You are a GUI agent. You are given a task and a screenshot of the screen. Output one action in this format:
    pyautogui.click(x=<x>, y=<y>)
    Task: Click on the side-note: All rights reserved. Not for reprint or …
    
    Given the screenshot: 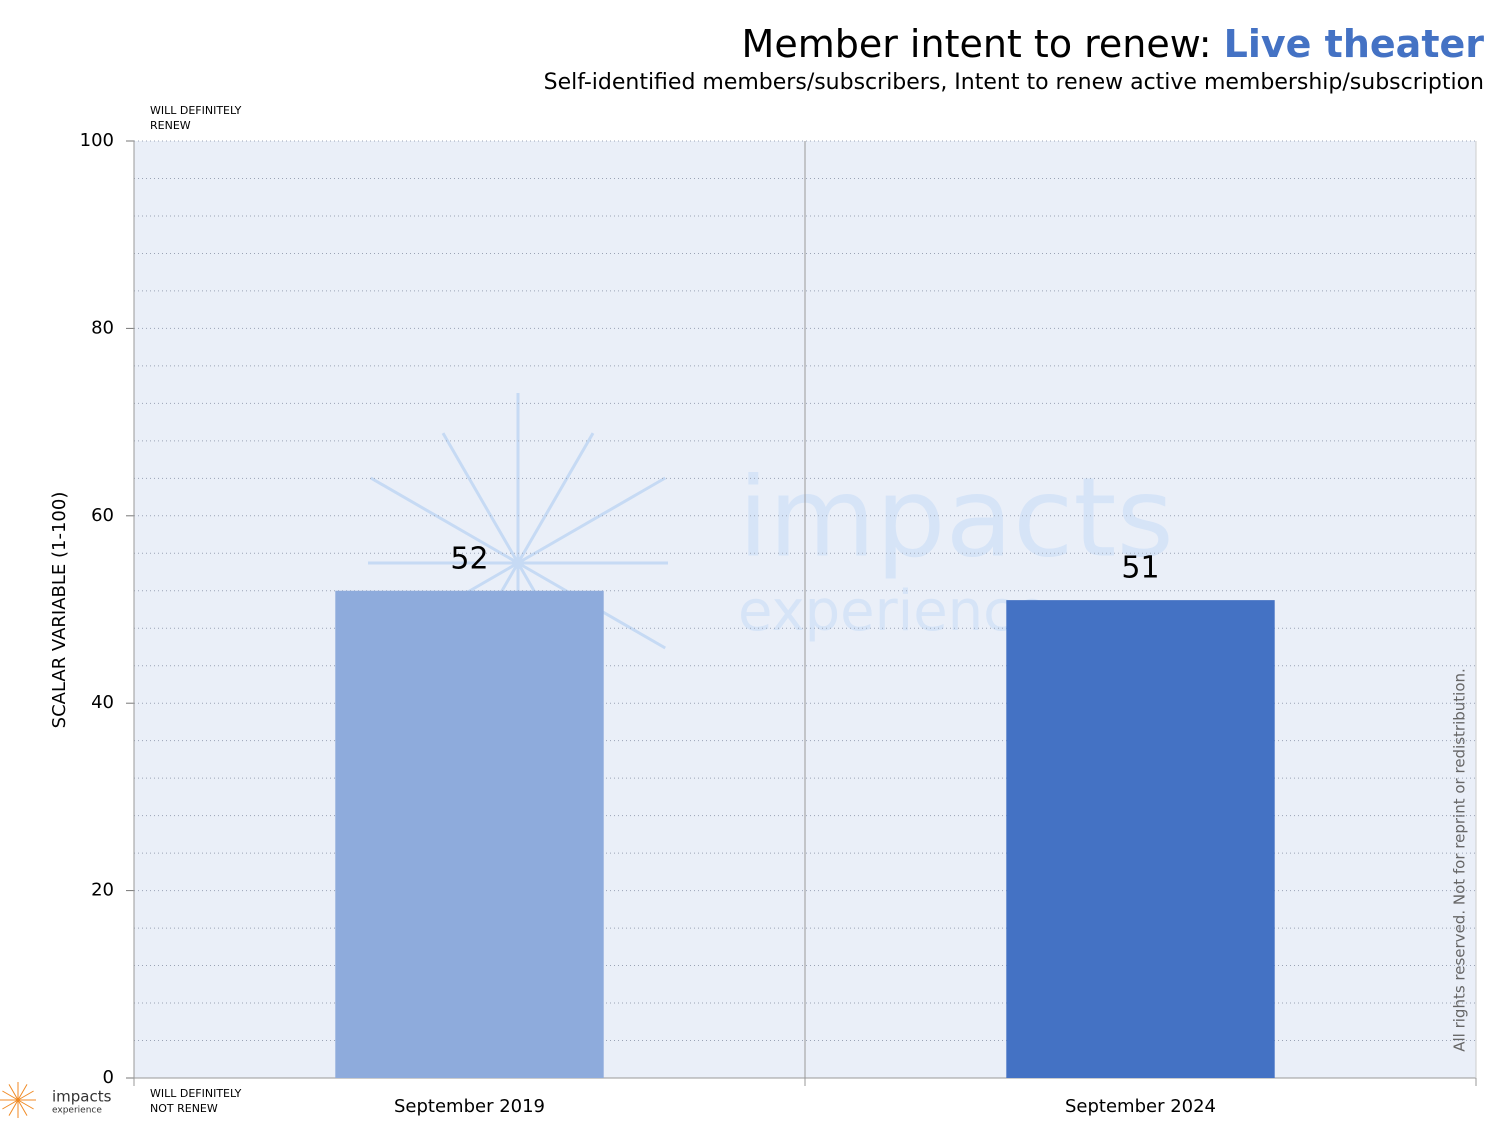 What is the action you would take?
    pyautogui.click(x=1460, y=860)
    